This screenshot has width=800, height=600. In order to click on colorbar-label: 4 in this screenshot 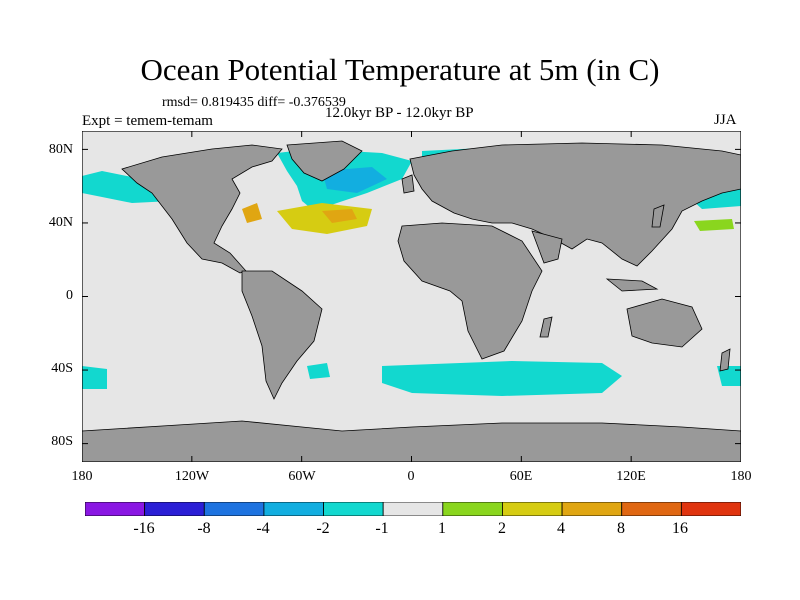, I will do `click(561, 528)`.